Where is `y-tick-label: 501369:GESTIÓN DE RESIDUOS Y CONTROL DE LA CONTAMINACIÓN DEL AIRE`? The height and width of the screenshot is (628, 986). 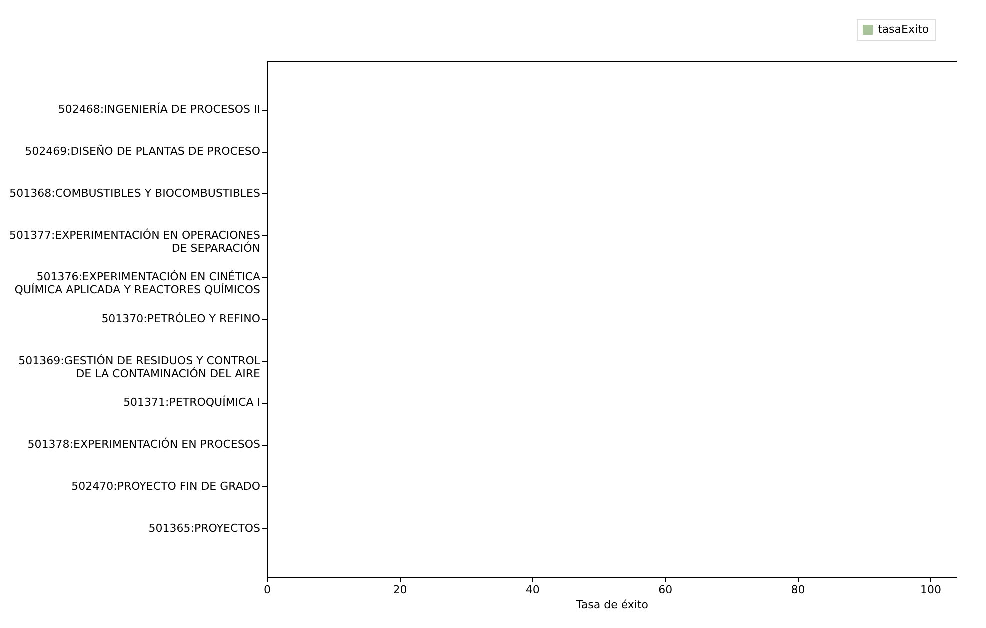 y-tick-label: 501369:GESTIÓN DE RESIDUOS Y CONTROL DE LA CONTAMINACIÓN DEL AIRE is located at coordinates (140, 366).